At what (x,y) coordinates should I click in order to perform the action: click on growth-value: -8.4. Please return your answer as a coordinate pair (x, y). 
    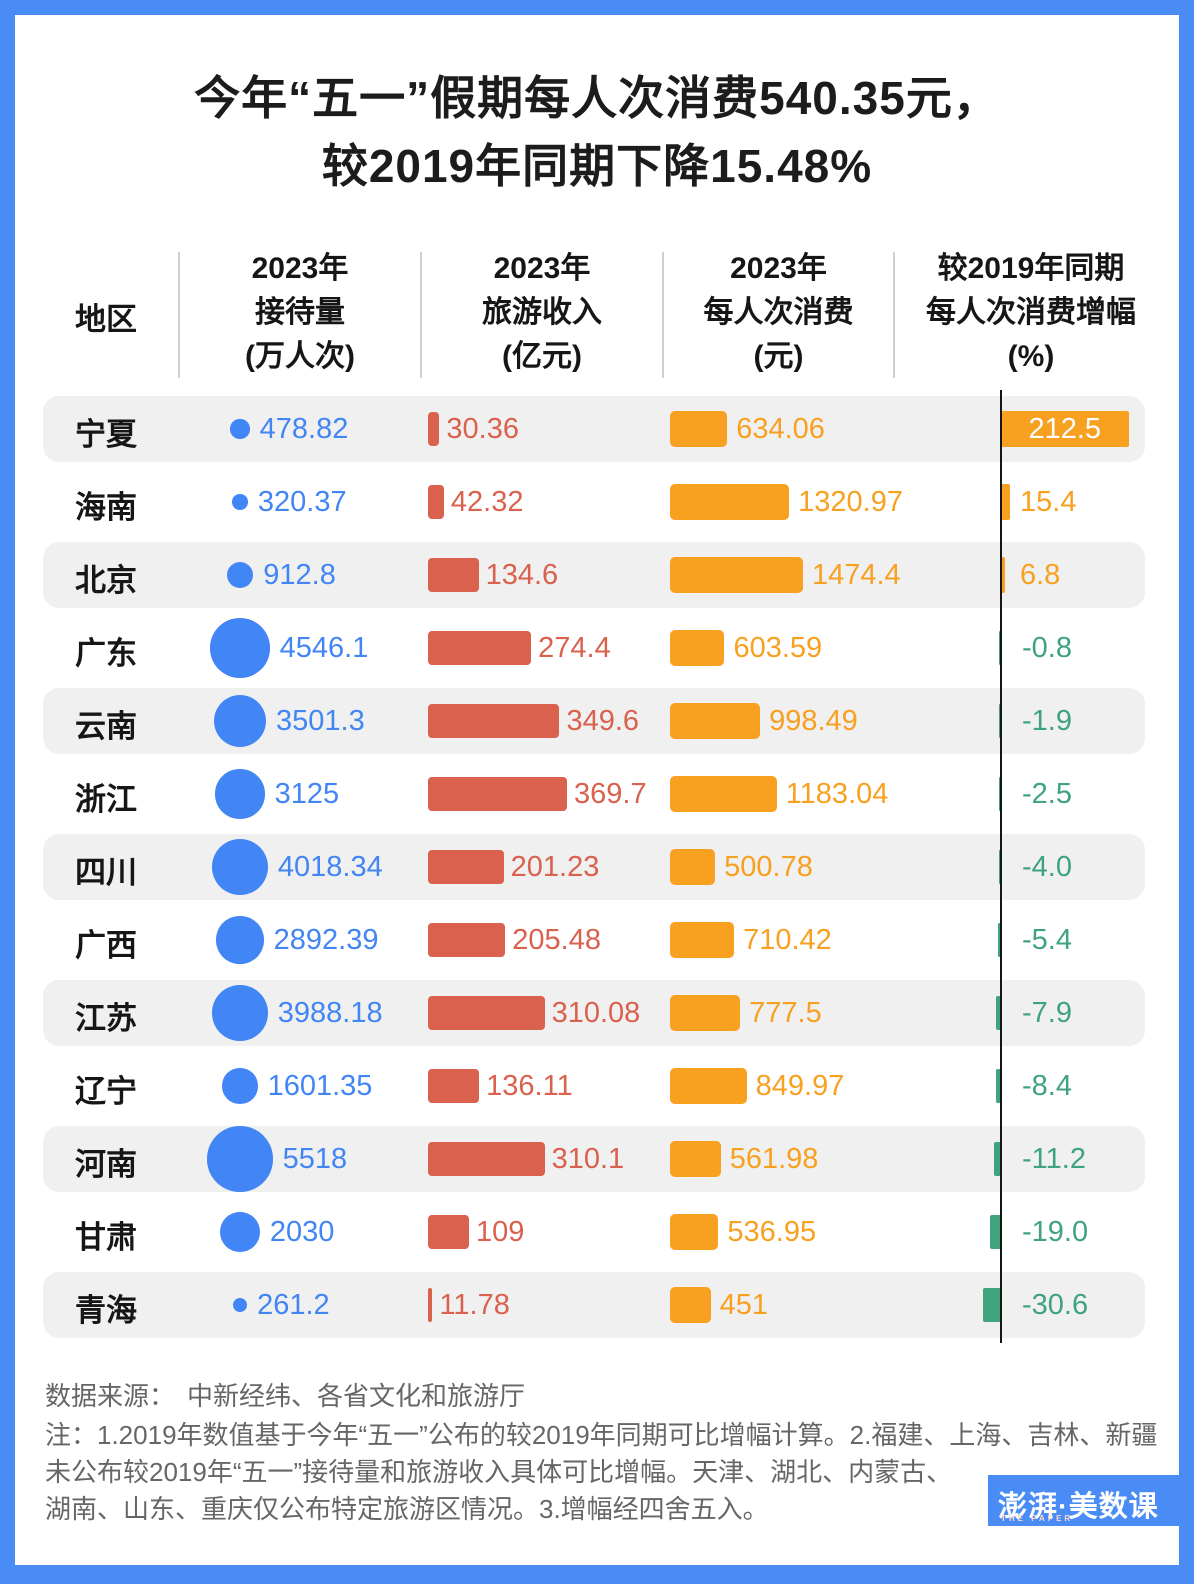
    Looking at the image, I should click on (1047, 1086).